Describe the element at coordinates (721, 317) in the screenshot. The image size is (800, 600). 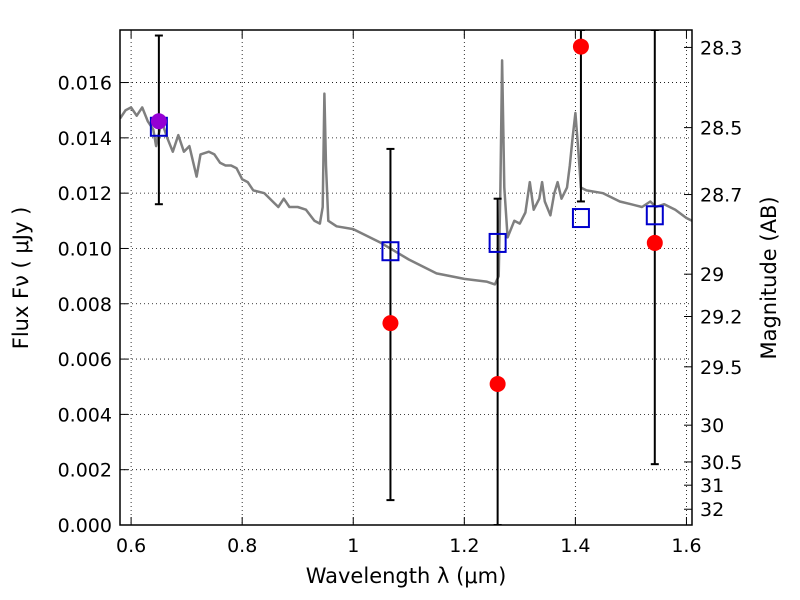
I see `mag-tick-label: 29.2` at that location.